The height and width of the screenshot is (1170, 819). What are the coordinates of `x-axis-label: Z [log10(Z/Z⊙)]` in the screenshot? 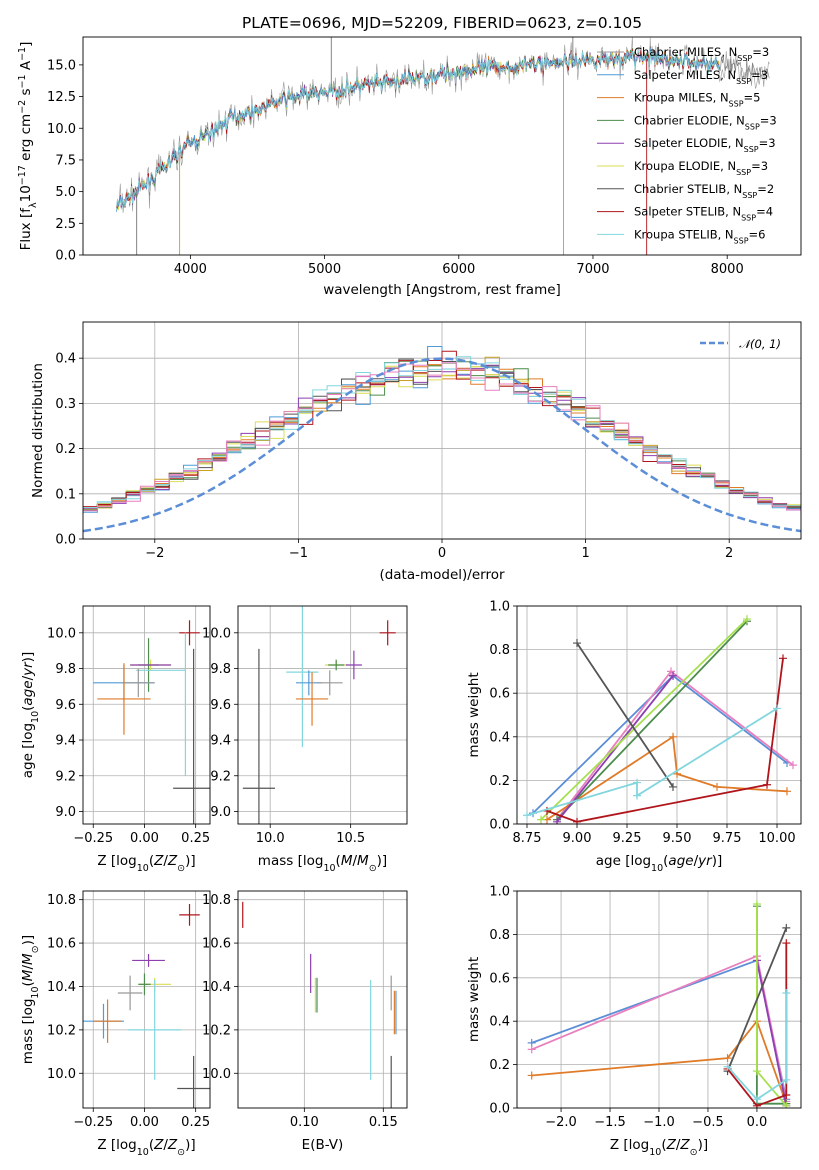 It's located at (146, 863).